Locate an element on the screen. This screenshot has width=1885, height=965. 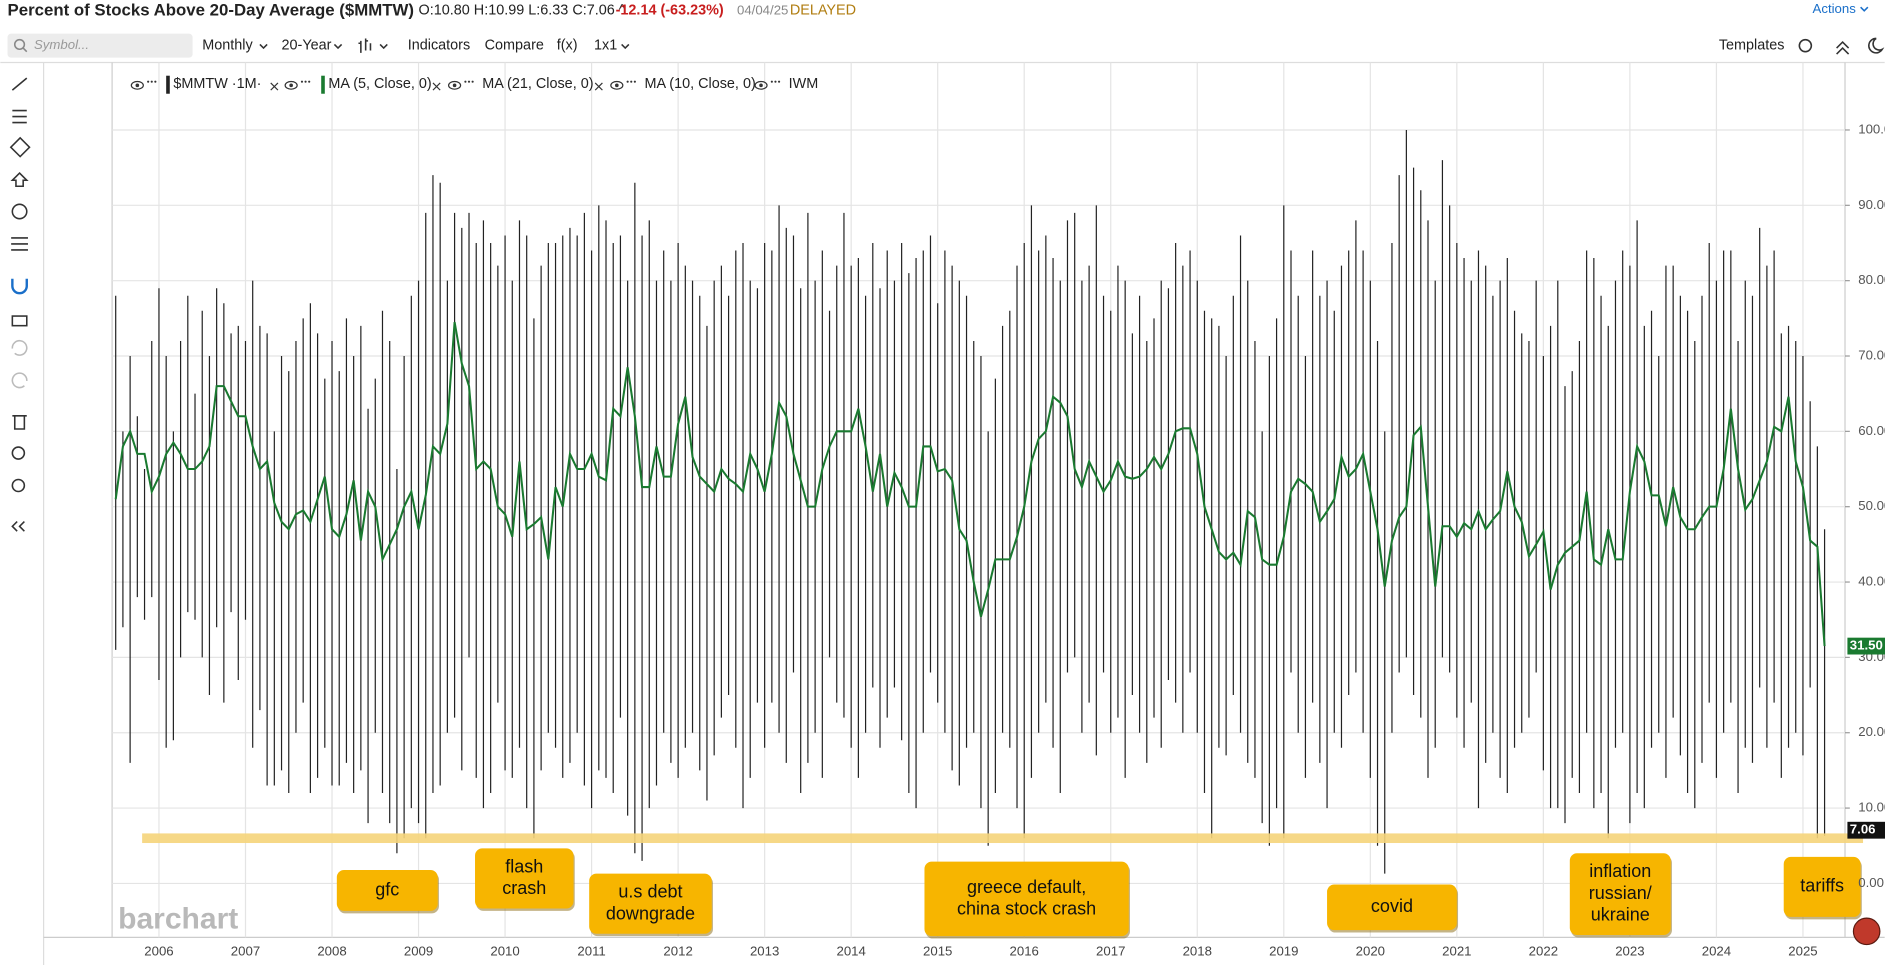
templates: Templates is located at coordinates (1752, 45).